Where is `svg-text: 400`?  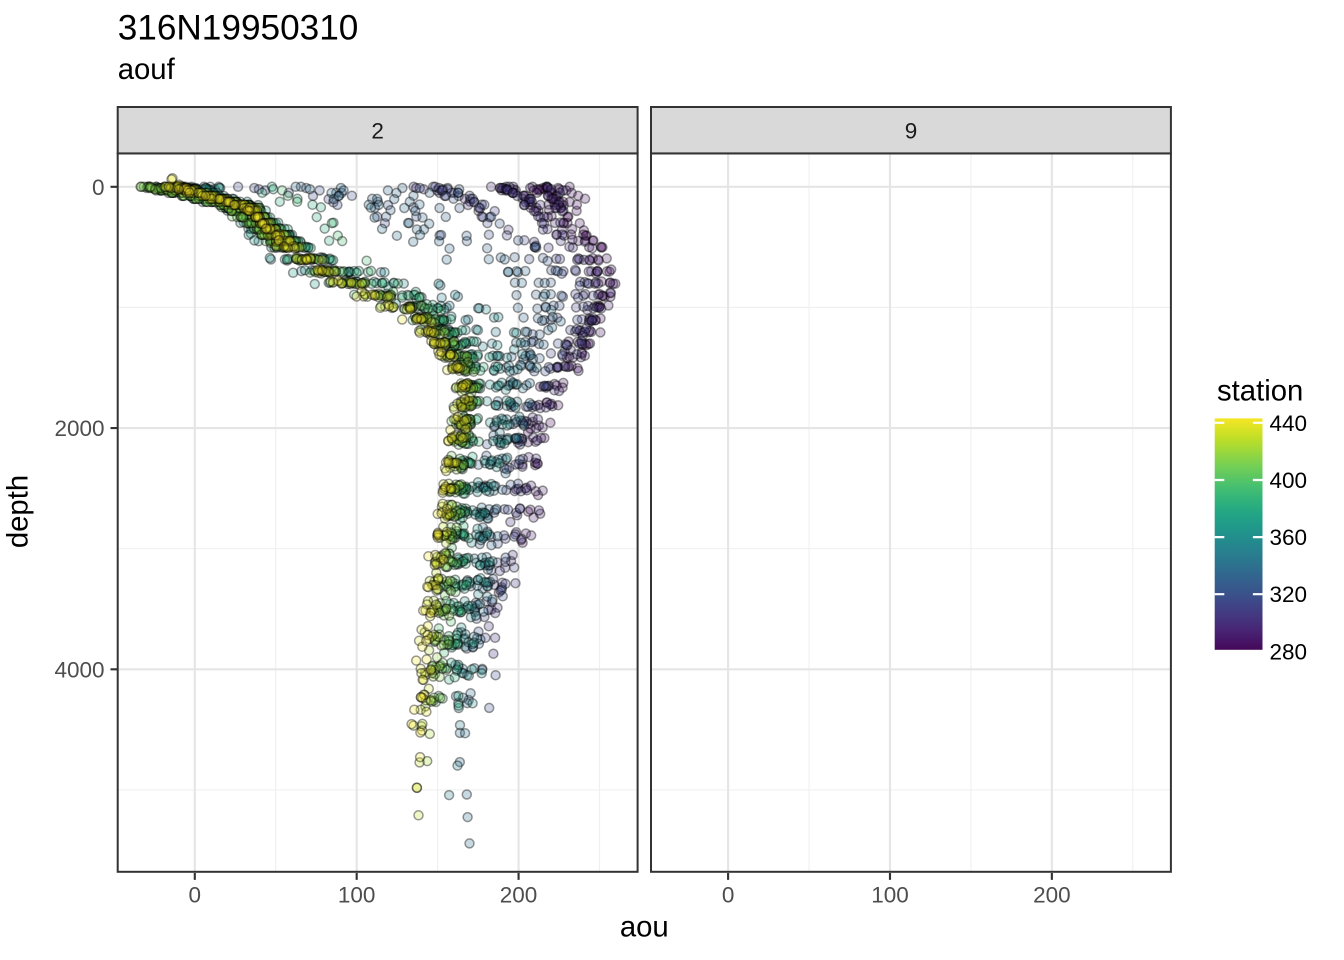 svg-text: 400 is located at coordinates (1289, 480).